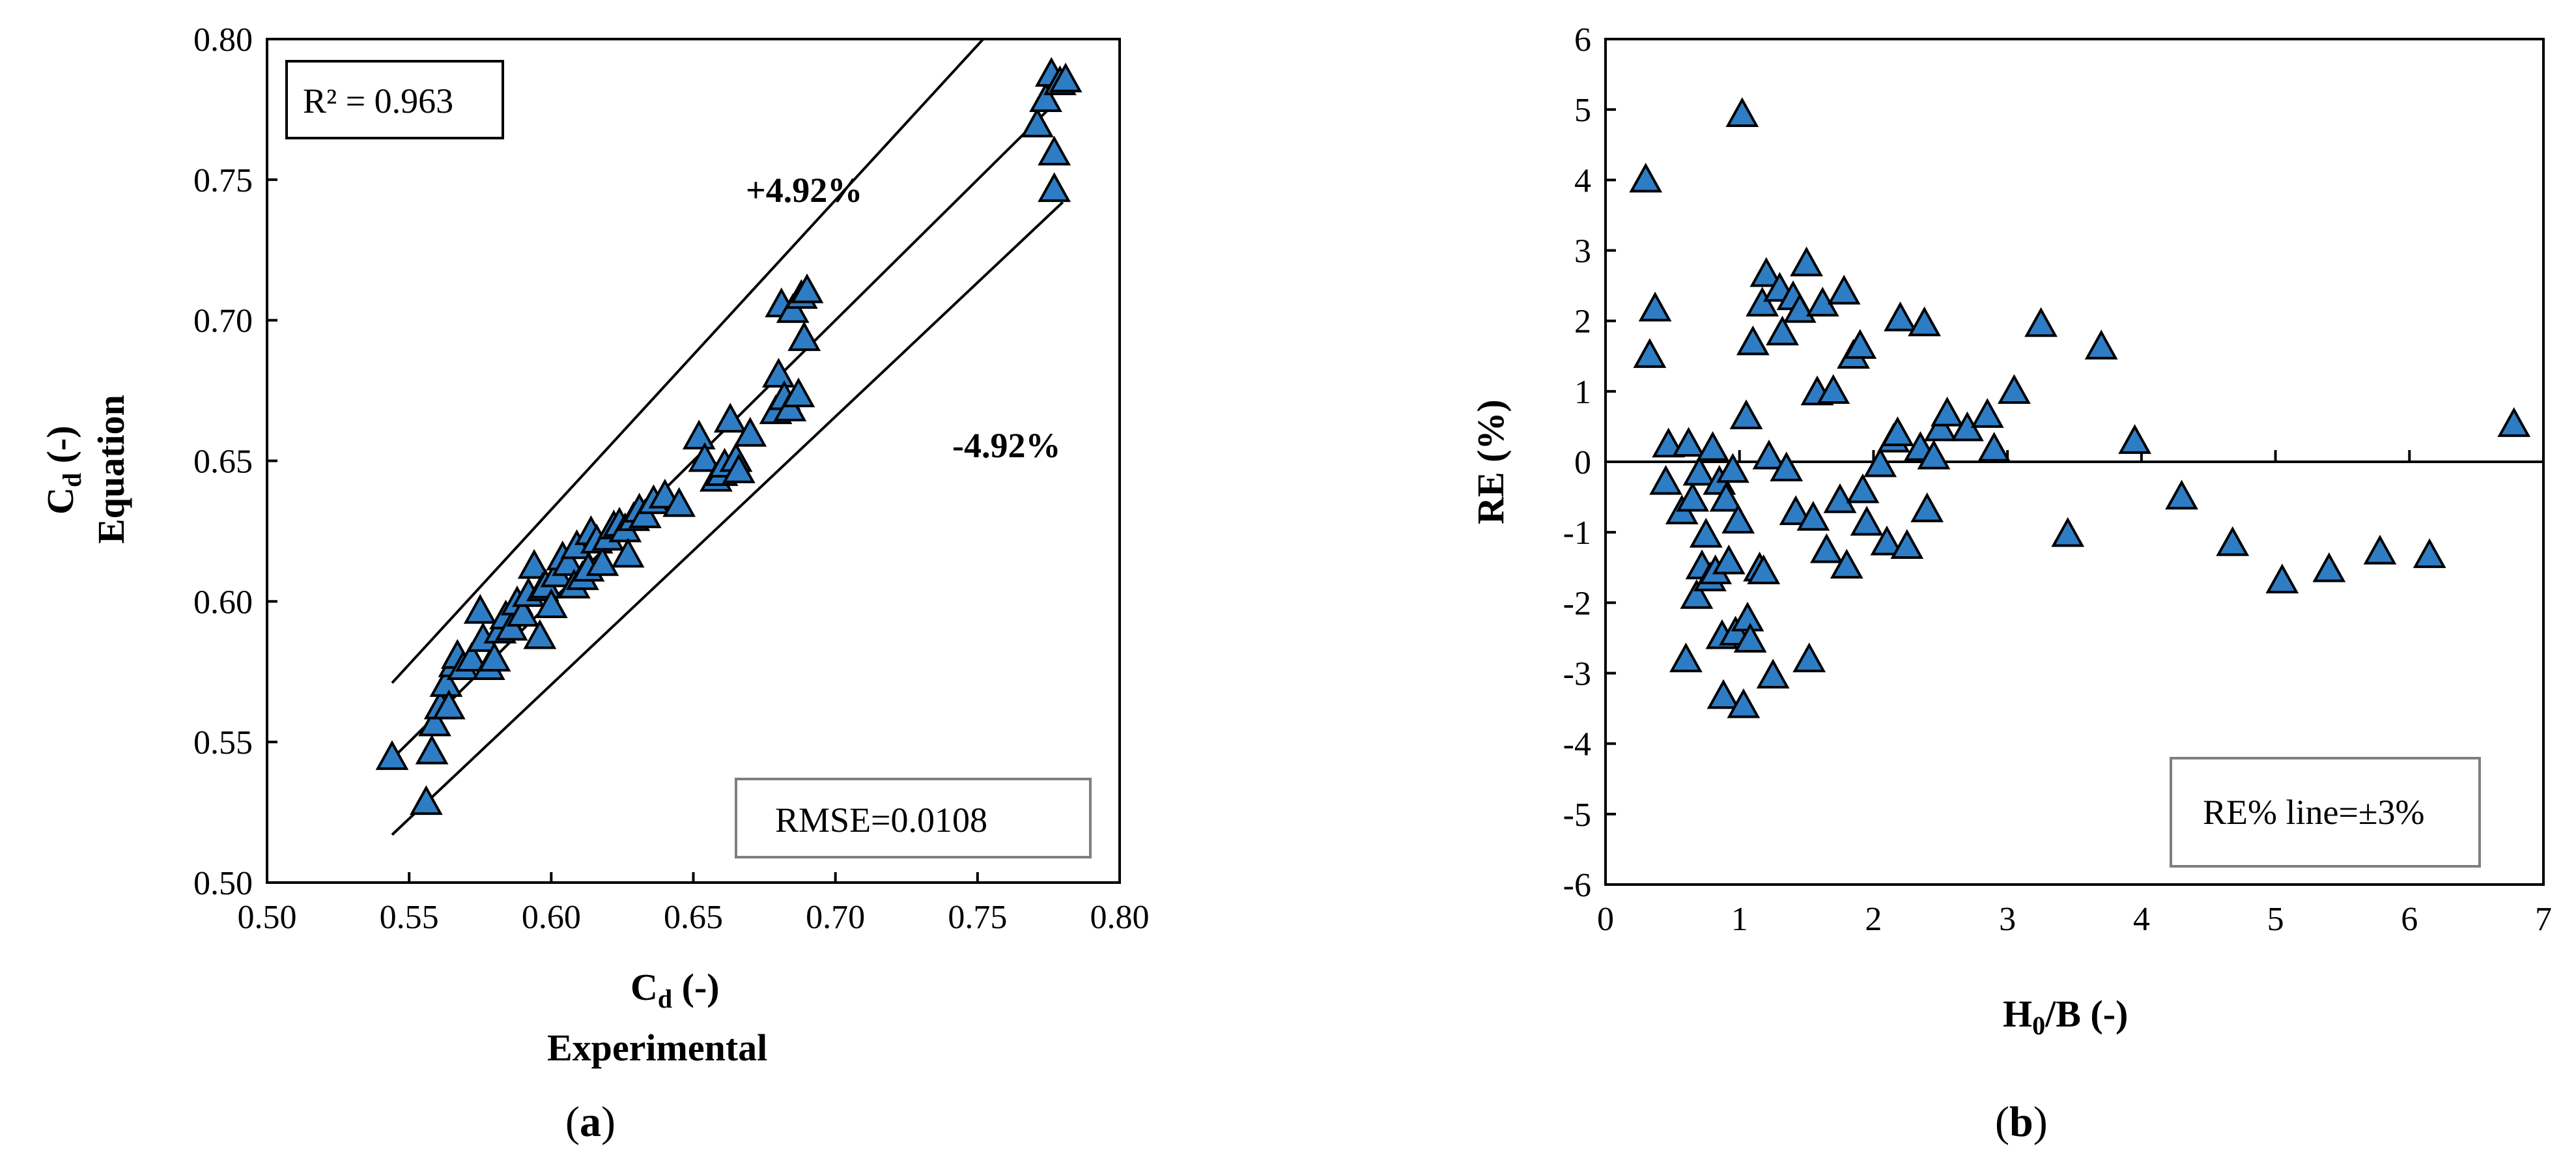 The image size is (2576, 1162). Describe the element at coordinates (1577, 816) in the screenshot. I see `panel-b-y-tick-label: -5` at that location.